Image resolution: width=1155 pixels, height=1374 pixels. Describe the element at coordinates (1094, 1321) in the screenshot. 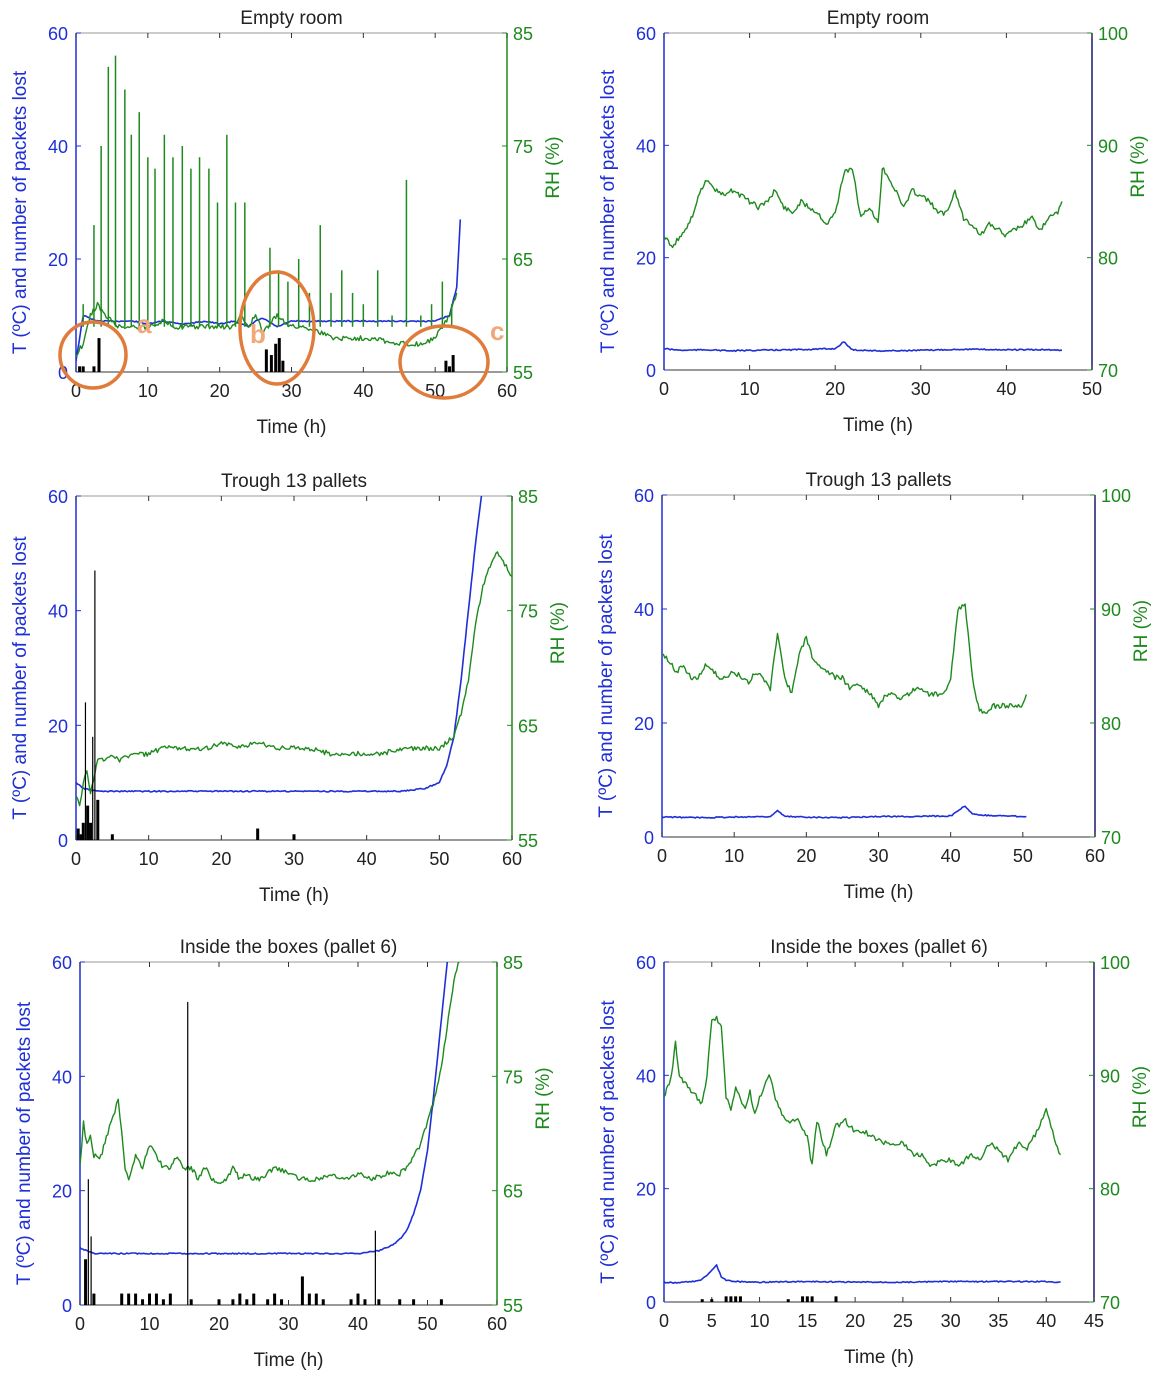

I see `x-tick-label: 45` at that location.